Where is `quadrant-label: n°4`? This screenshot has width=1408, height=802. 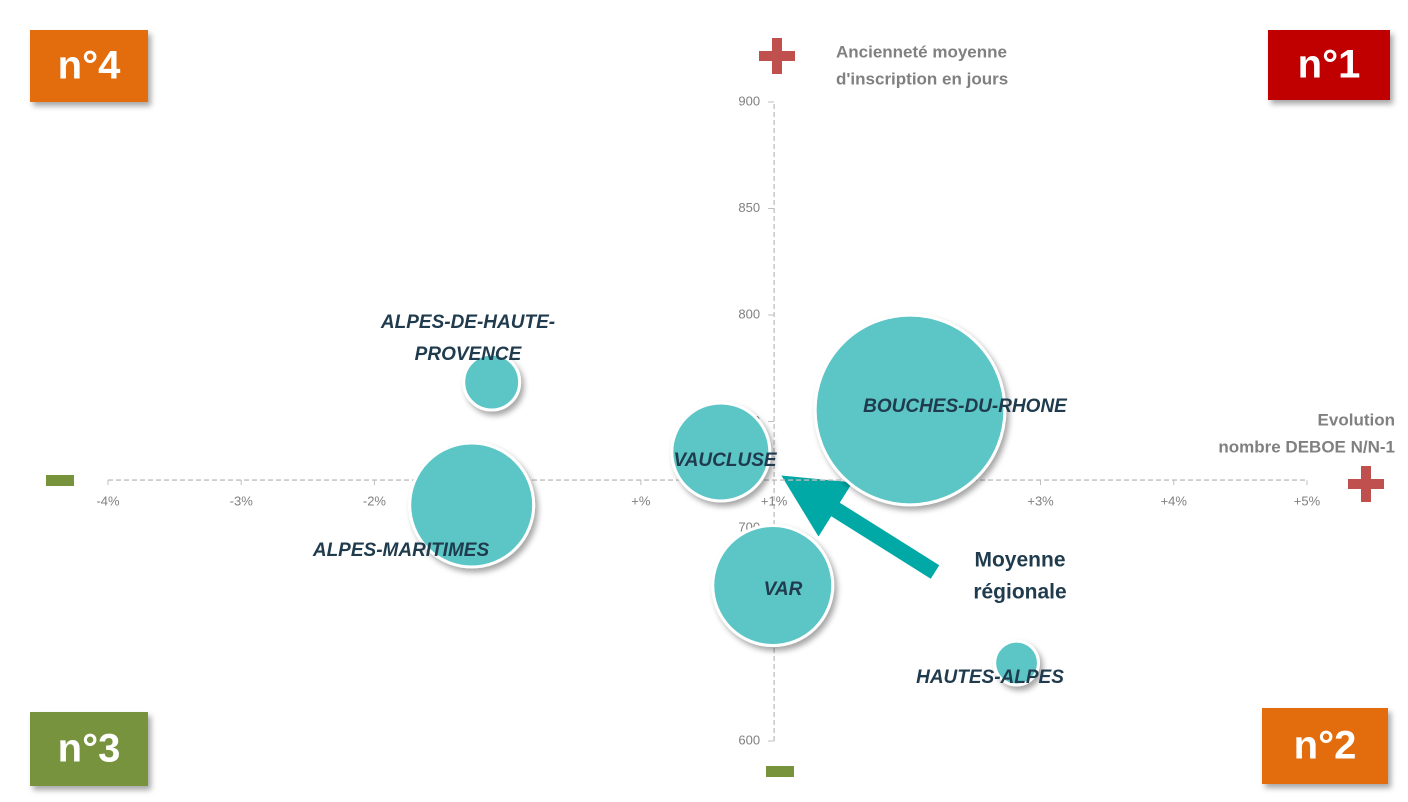 quadrant-label: n°4 is located at coordinates (89, 66).